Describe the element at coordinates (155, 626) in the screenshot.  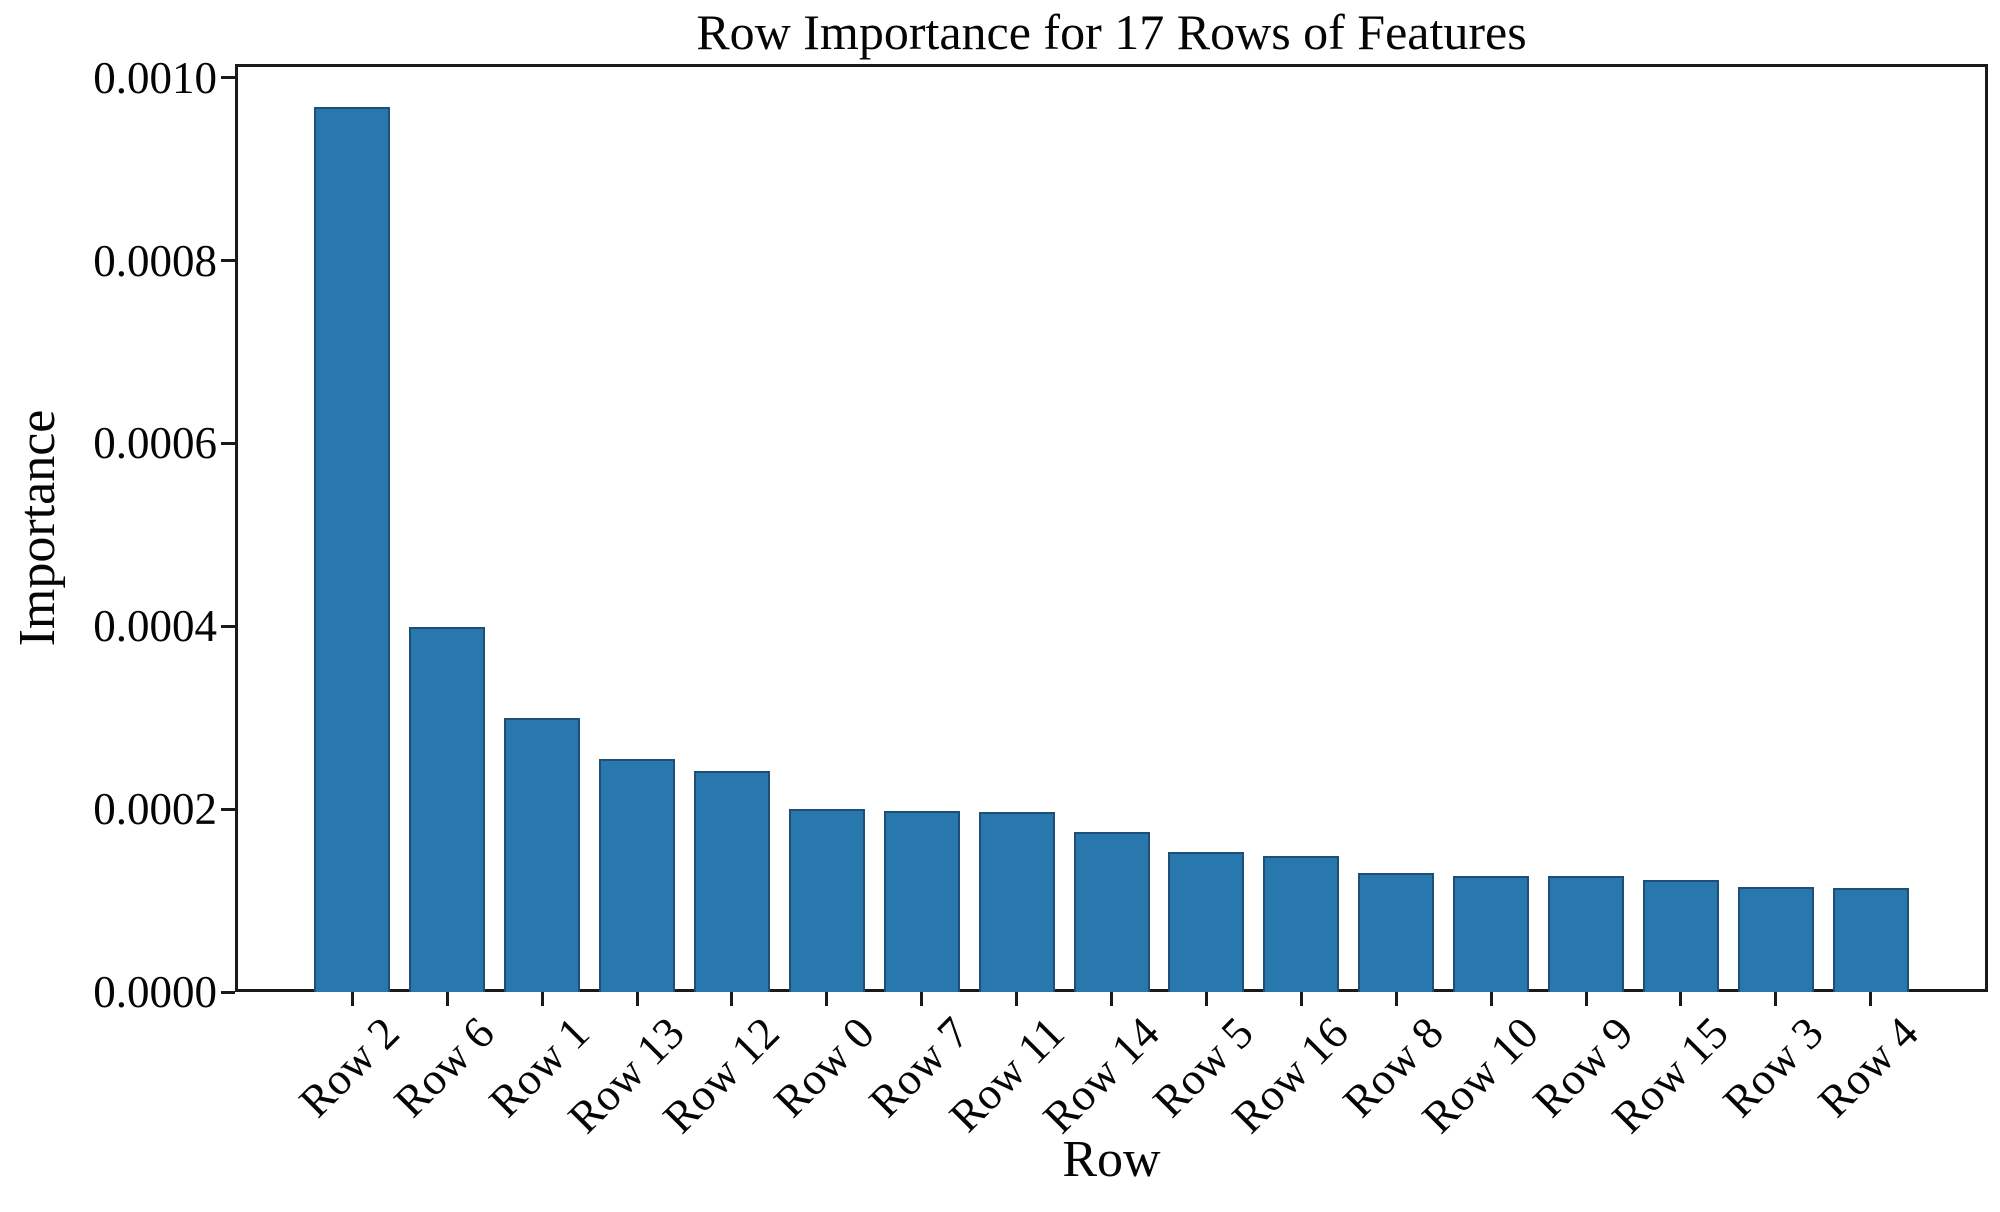
I see `y-tick-label: 0.0004` at that location.